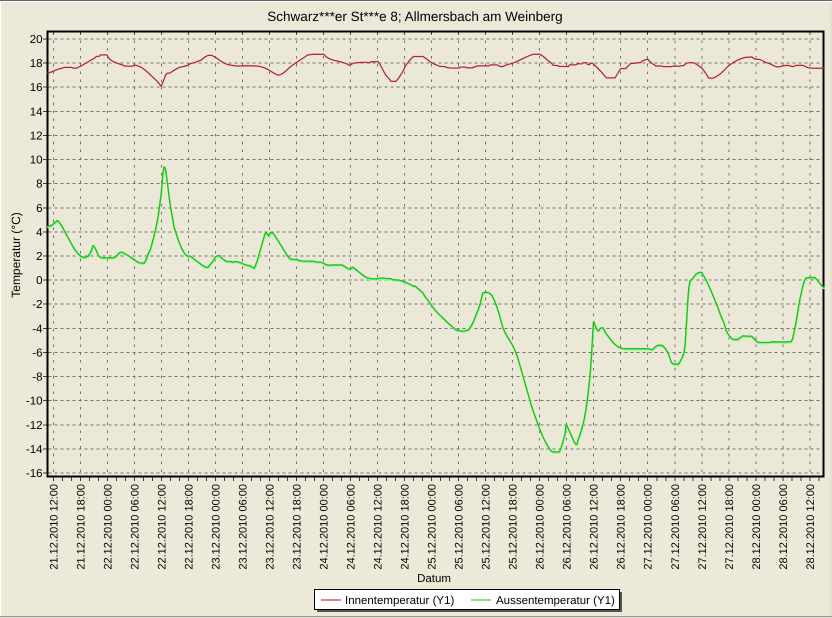  I want to click on svg-text: 0, so click(39, 281).